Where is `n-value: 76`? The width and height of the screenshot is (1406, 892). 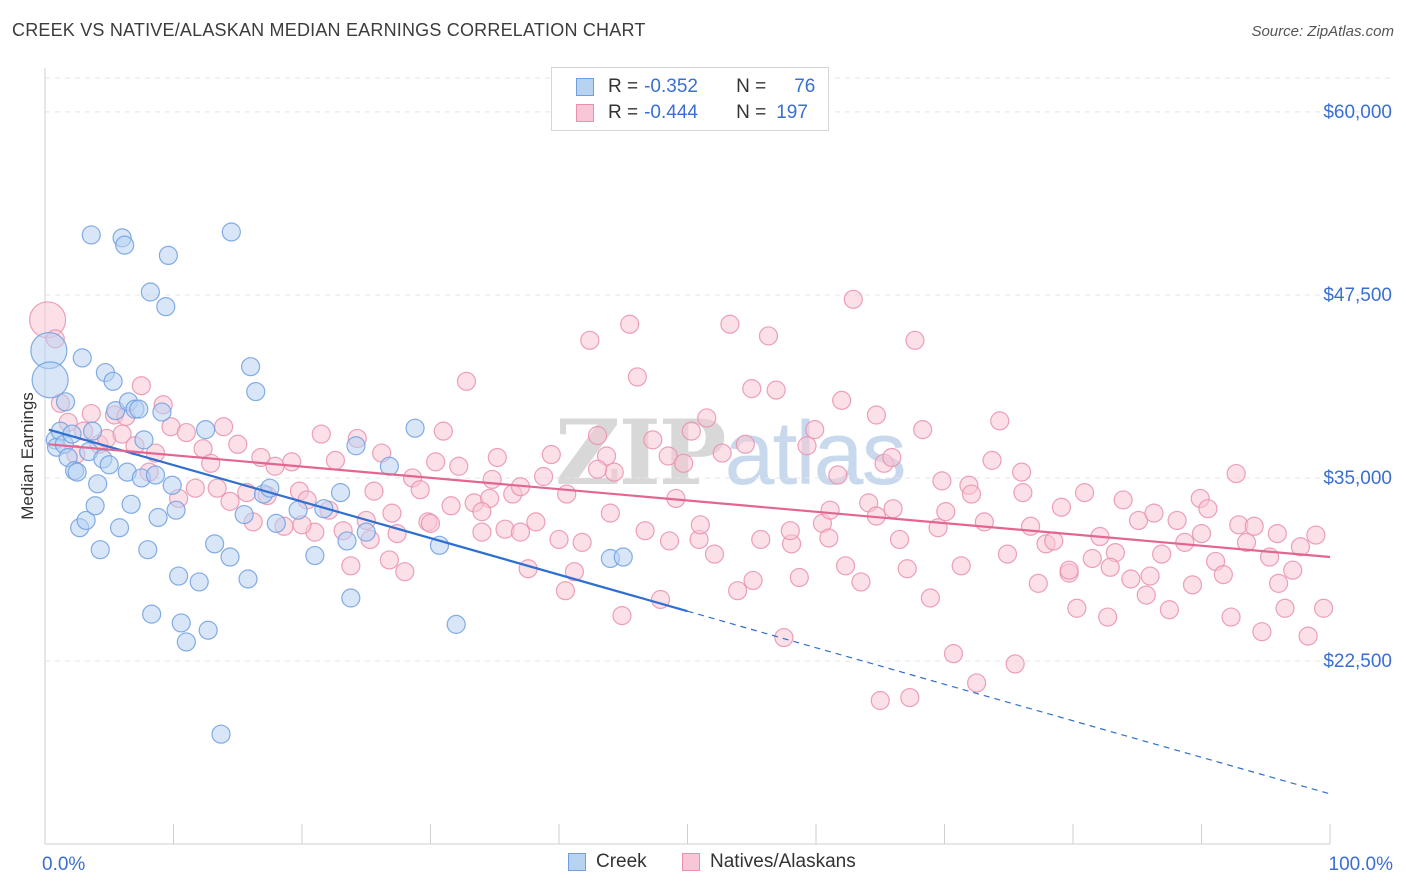
n-value: 76 is located at coordinates (805, 86).